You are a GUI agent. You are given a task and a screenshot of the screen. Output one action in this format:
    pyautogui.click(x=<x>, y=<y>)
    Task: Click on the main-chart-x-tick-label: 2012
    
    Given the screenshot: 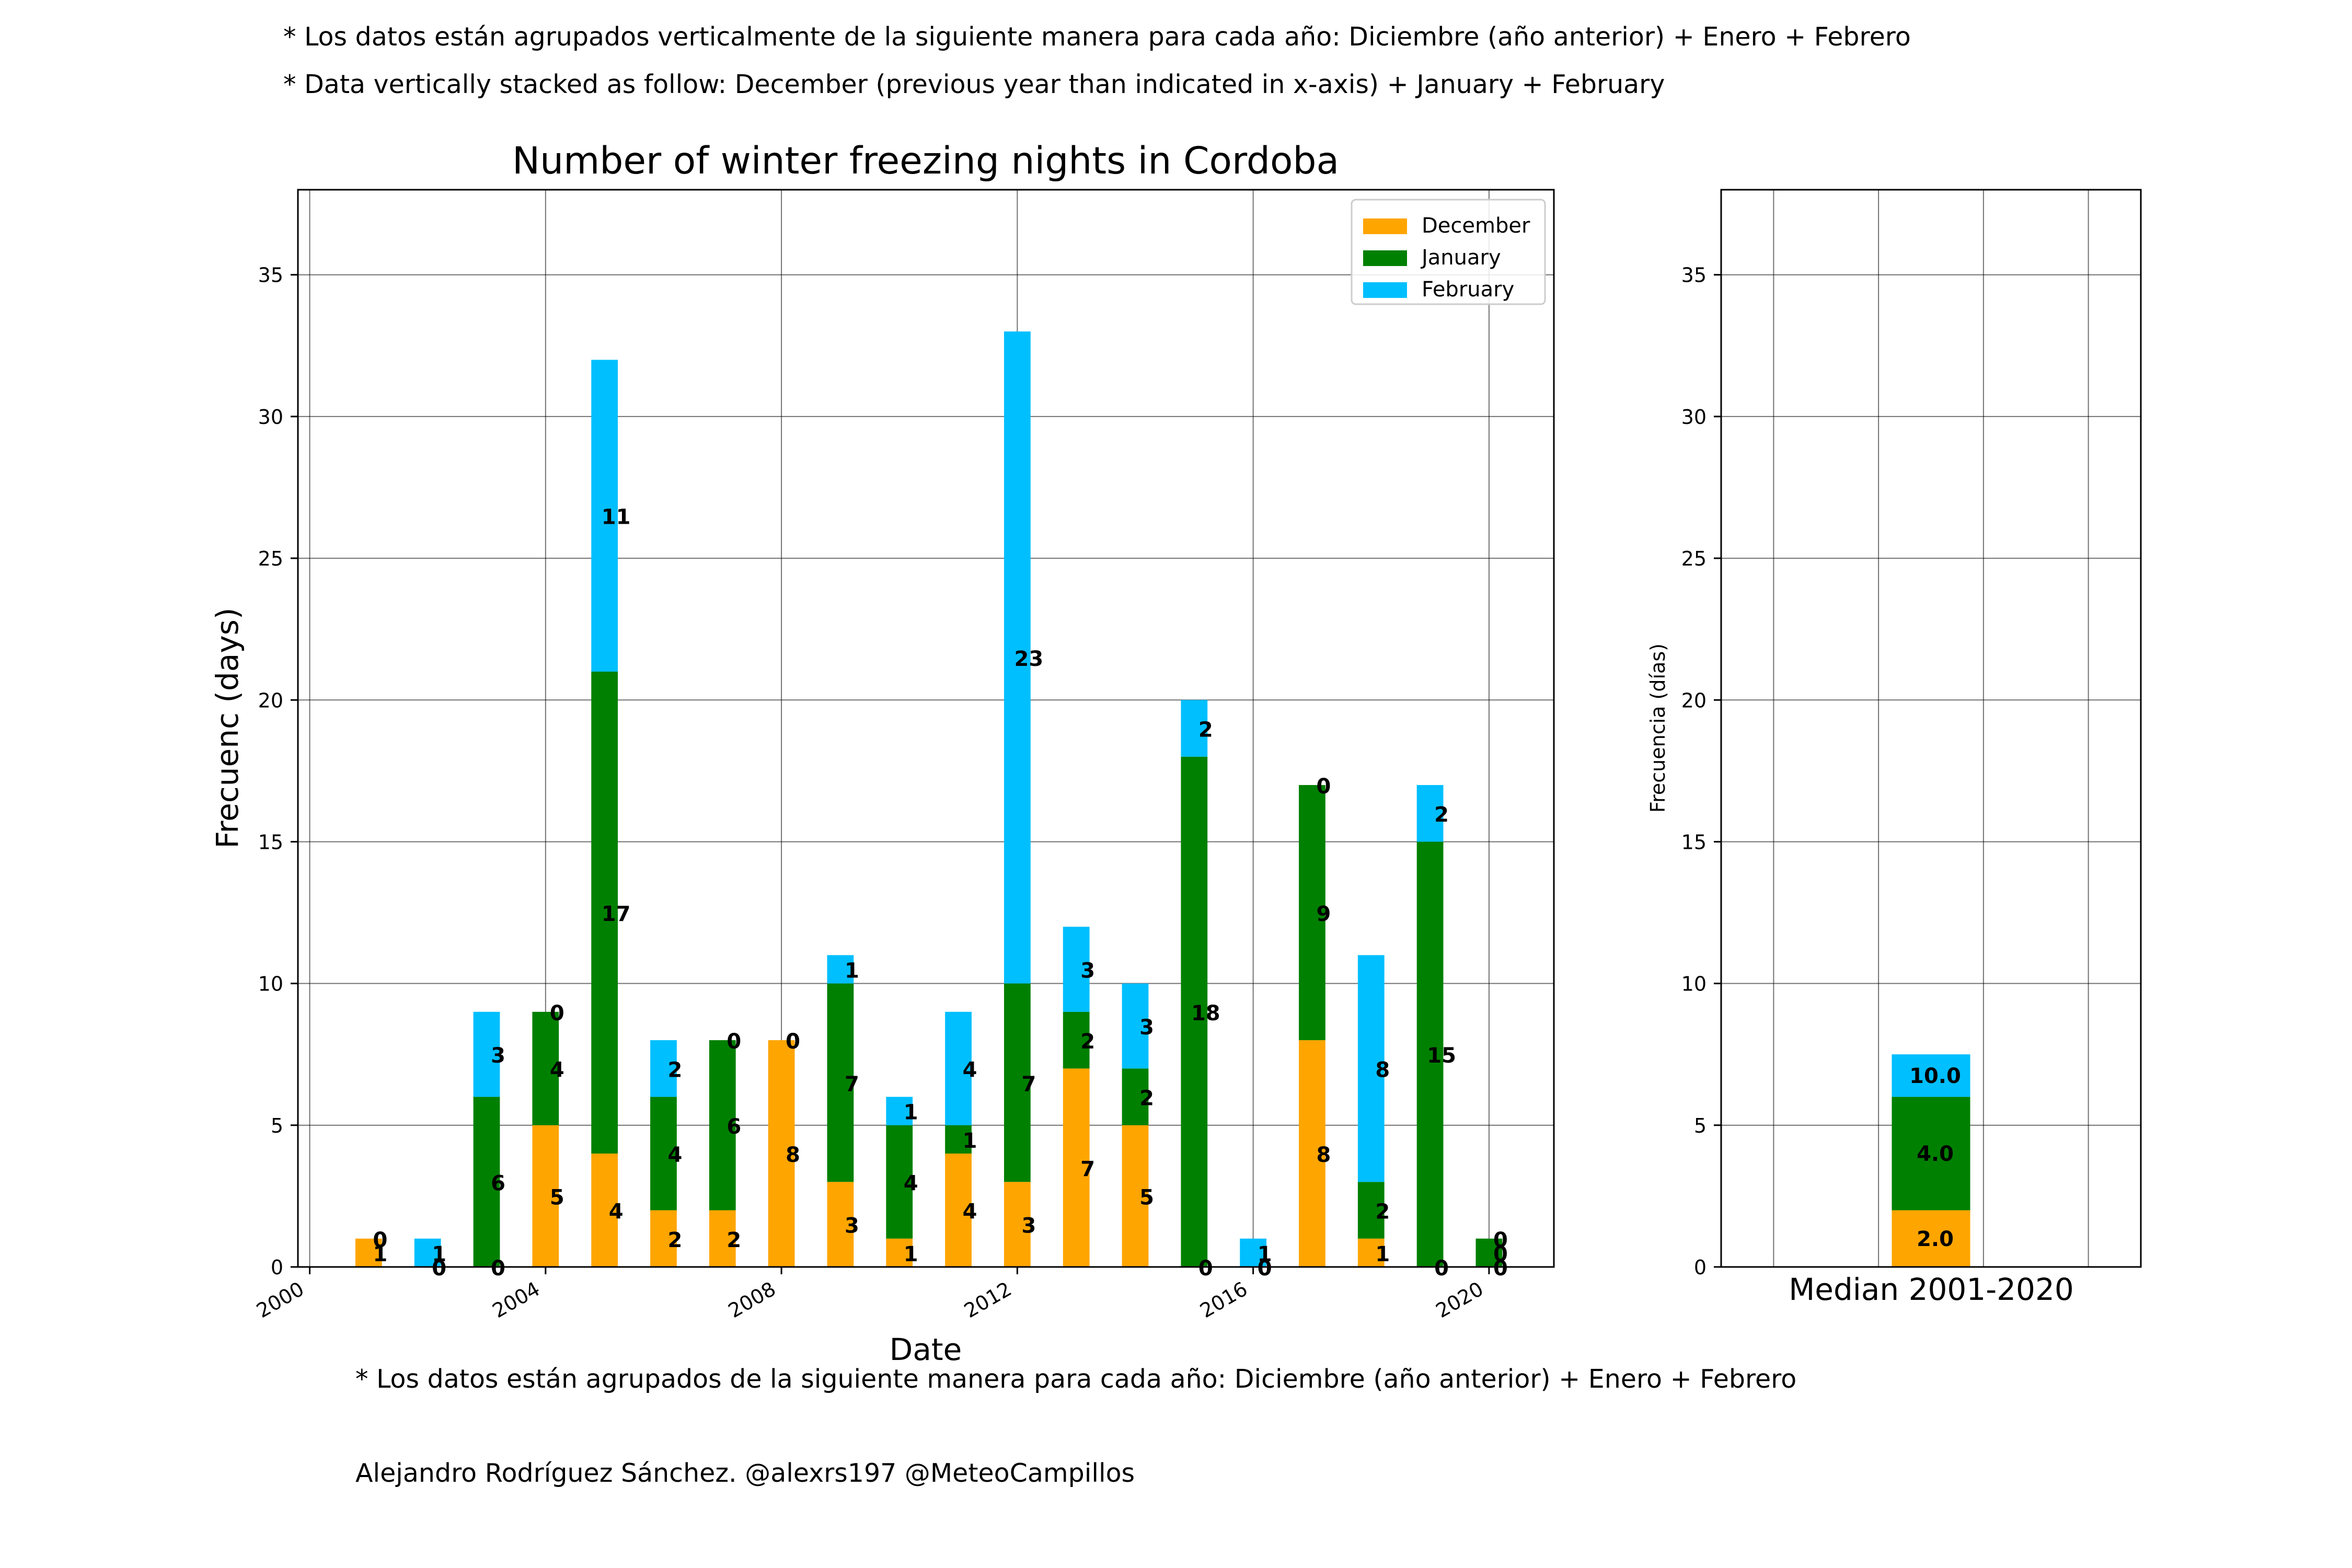 What is the action you would take?
    pyautogui.click(x=988, y=1299)
    